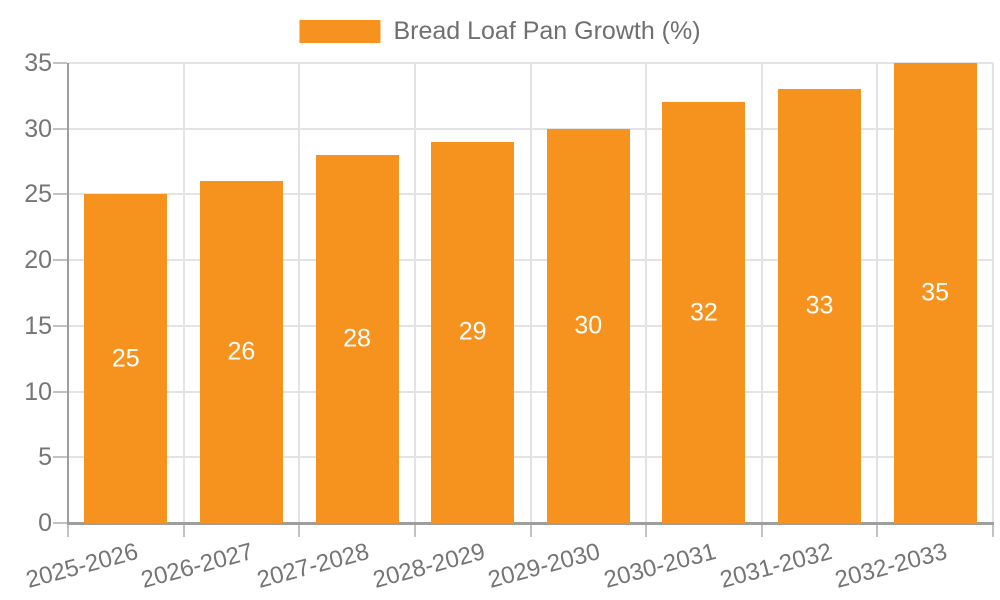 The image size is (1000, 600). What do you see at coordinates (38, 63) in the screenshot?
I see `y-tick-label: 35` at bounding box center [38, 63].